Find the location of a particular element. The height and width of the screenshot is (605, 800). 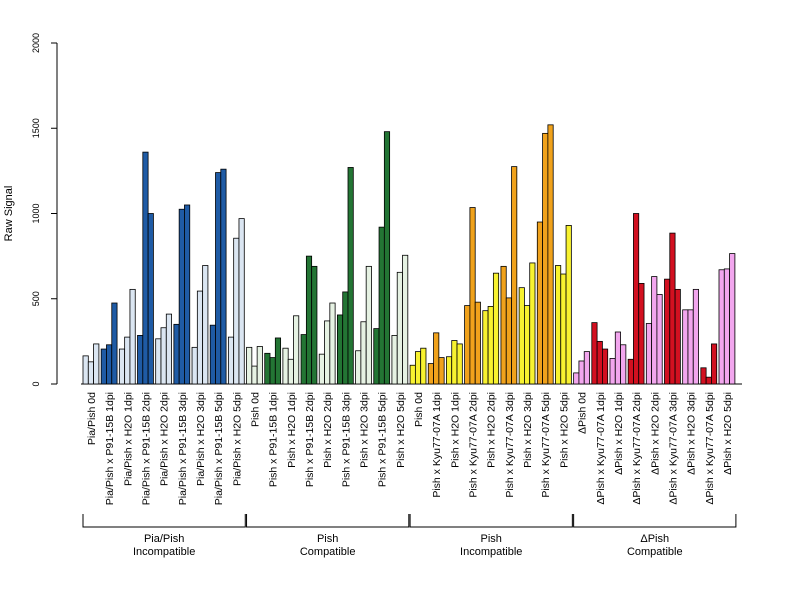

y-tick-label: 500 is located at coordinates (36, 298).